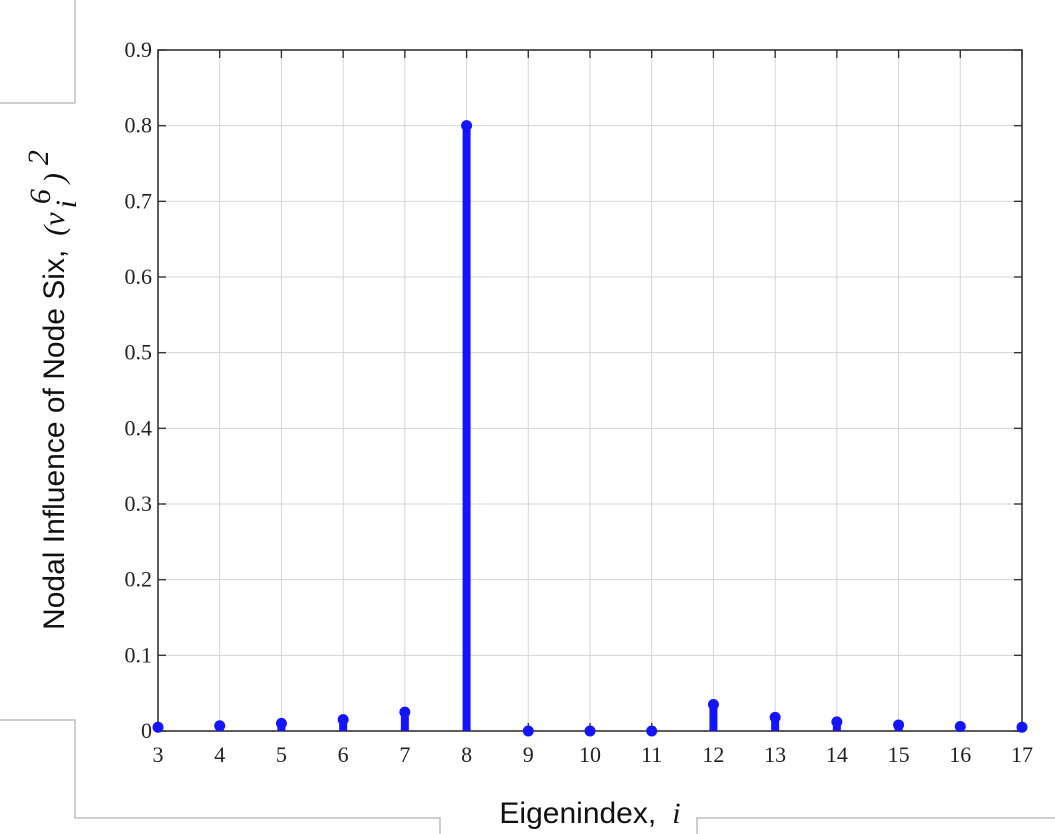 The width and height of the screenshot is (1055, 834). I want to click on x-tick-label: 14, so click(837, 754).